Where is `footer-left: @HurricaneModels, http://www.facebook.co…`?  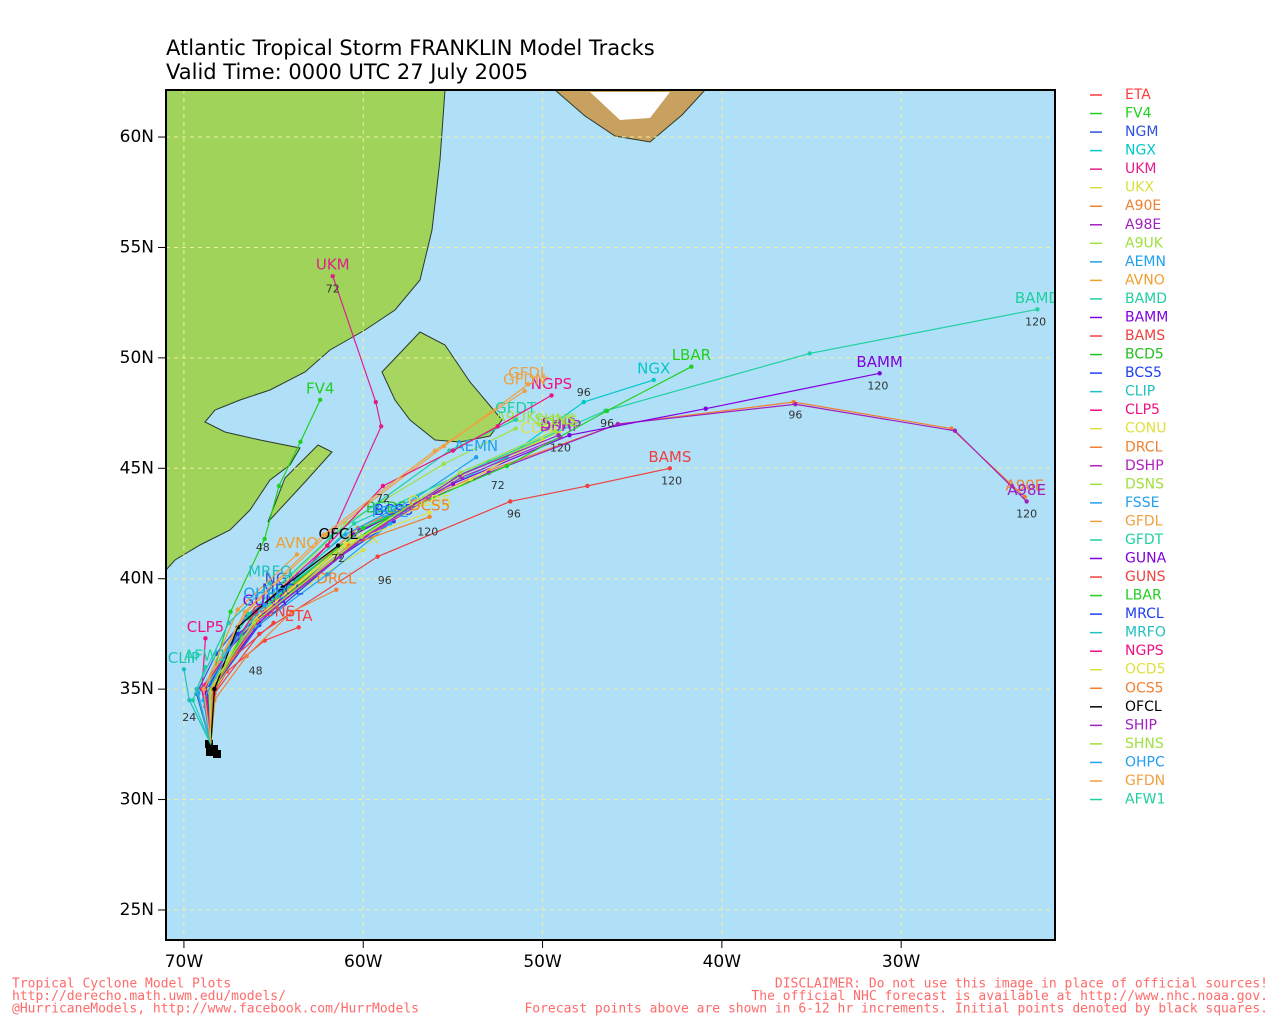 footer-left: @HurricaneModels, http://www.facebook.co… is located at coordinates (215, 1009).